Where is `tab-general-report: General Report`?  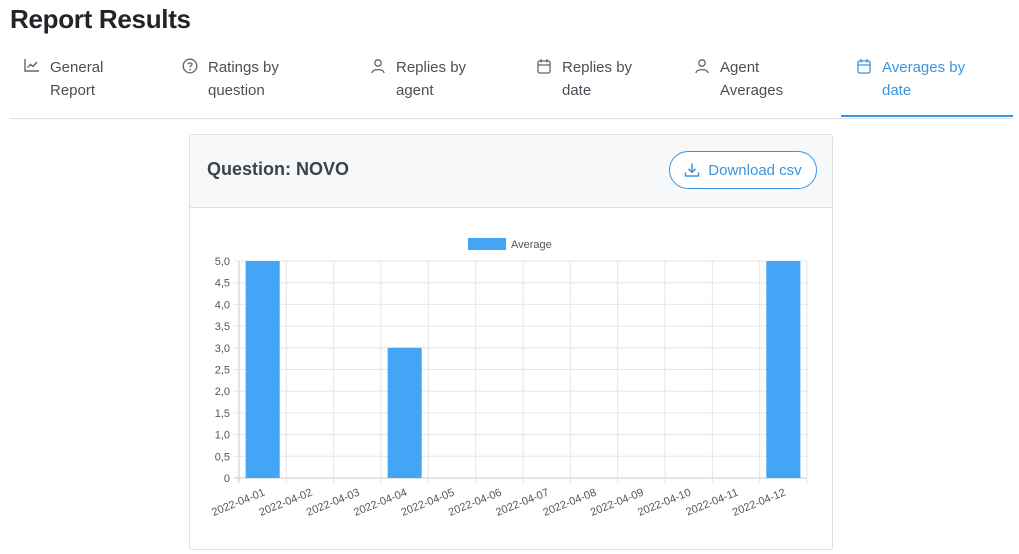 tab-general-report: General Report is located at coordinates (92, 83).